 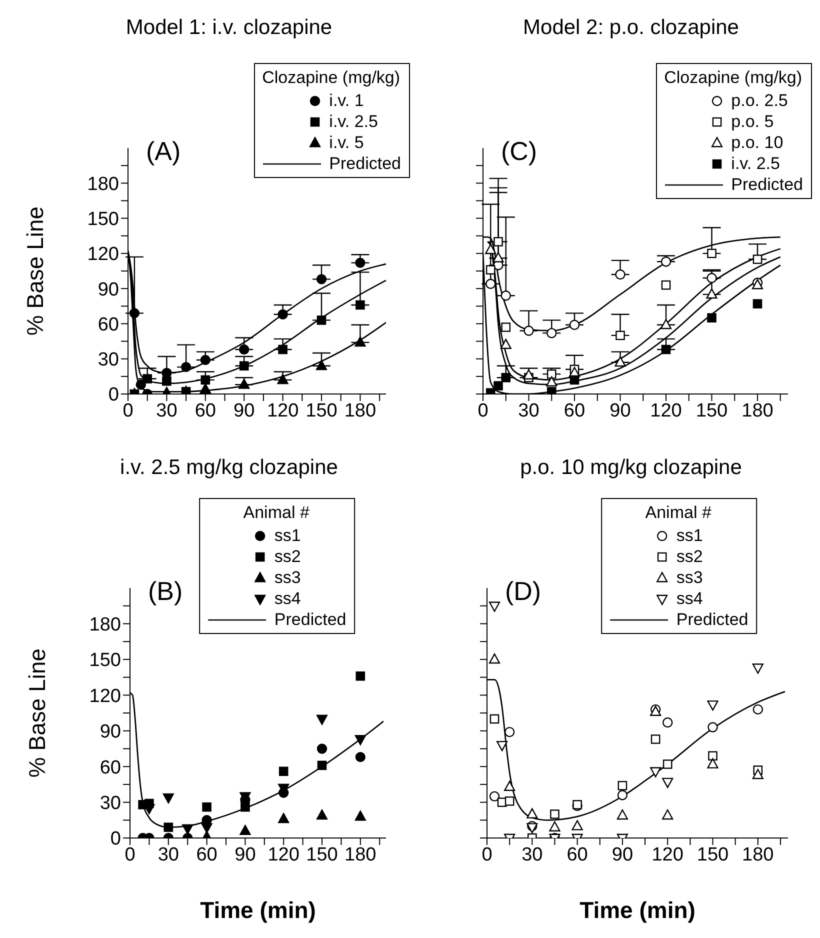 I want to click on legend-label: i.v. 1, so click(x=346, y=100).